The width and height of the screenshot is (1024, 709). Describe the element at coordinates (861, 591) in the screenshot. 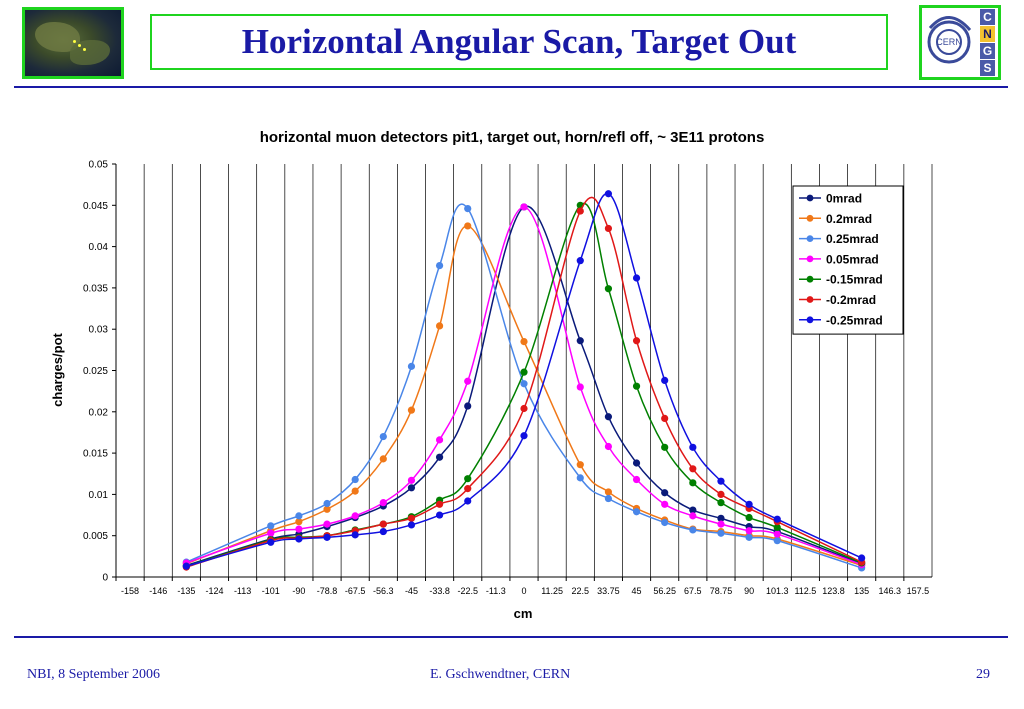

I see `x-tick-label: 135` at that location.